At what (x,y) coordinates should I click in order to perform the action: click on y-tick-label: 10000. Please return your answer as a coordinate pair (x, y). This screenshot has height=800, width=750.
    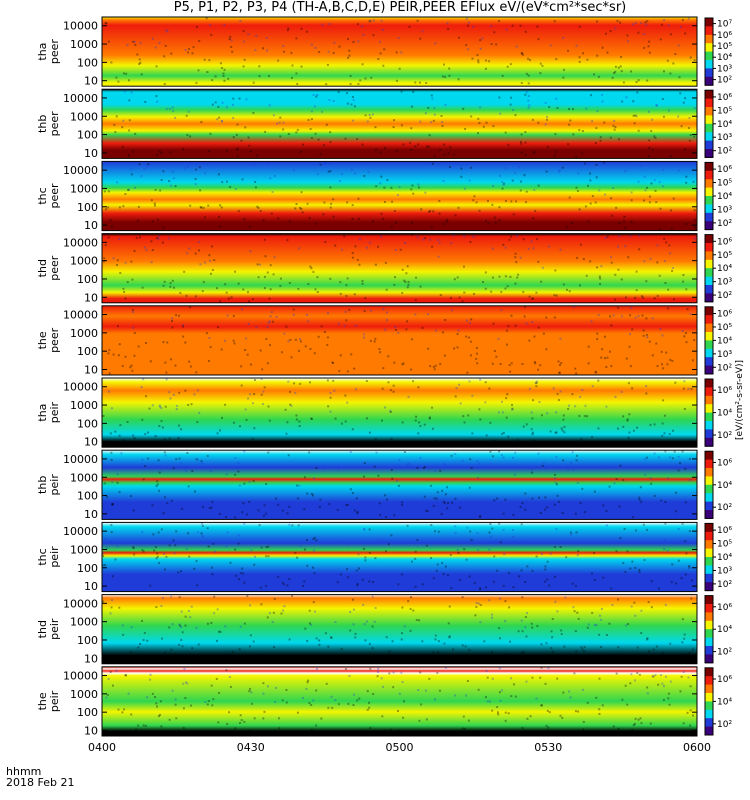
    Looking at the image, I should click on (80, 531).